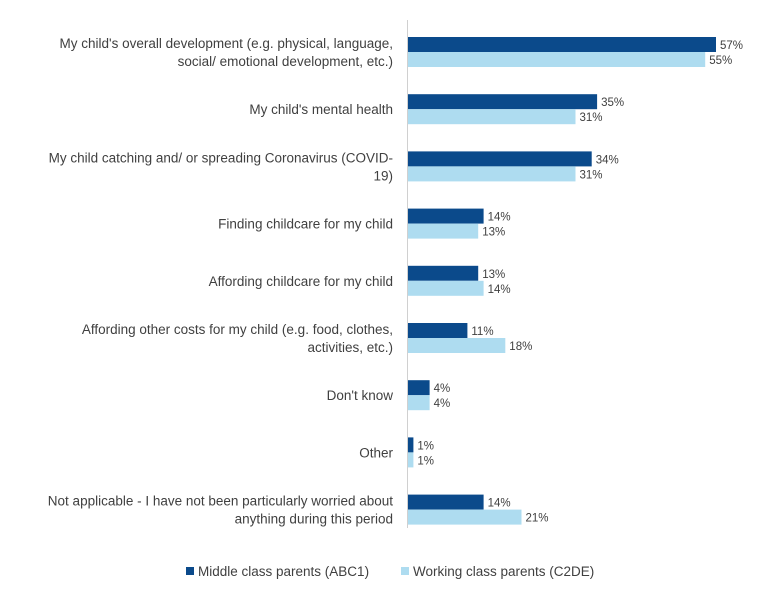 The width and height of the screenshot is (768, 611). I want to click on value-label-series-1-cat-8: 1%, so click(425, 446).